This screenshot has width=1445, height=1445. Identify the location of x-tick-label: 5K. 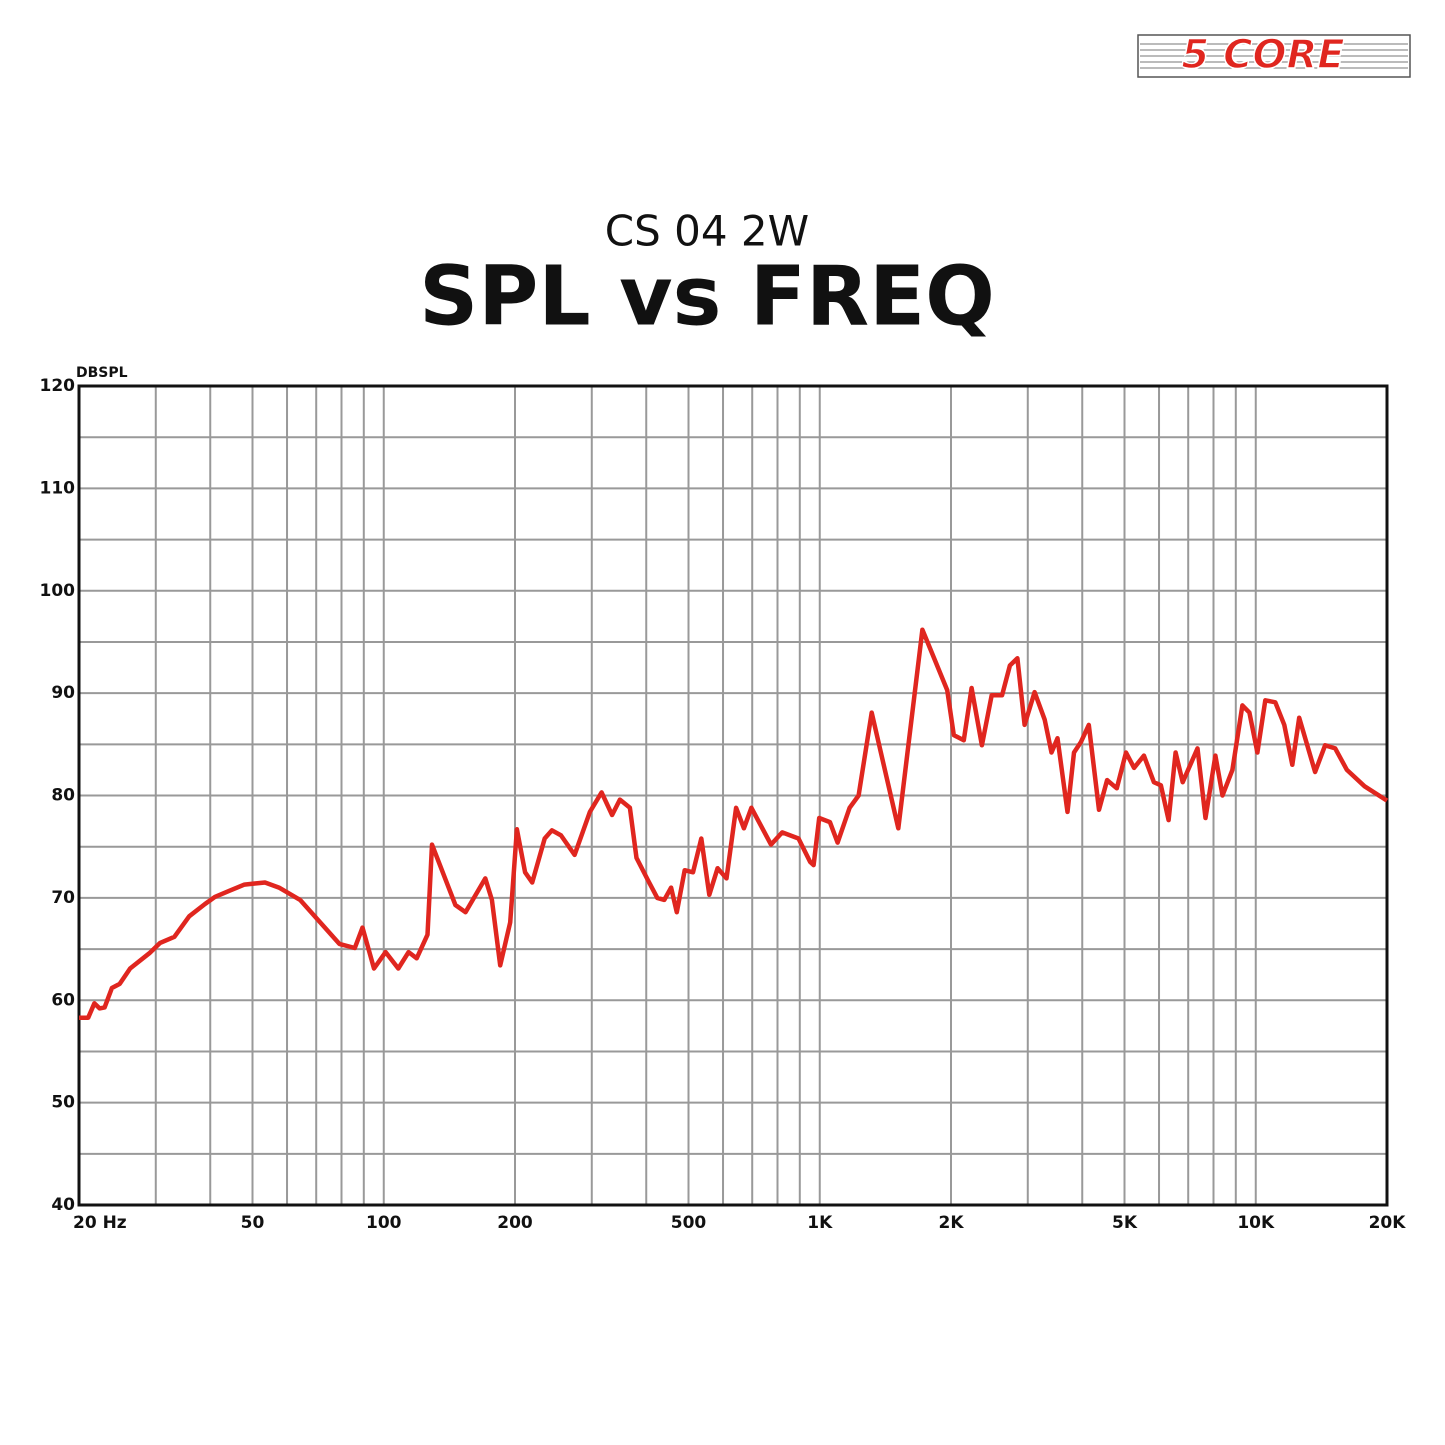
(1125, 1223).